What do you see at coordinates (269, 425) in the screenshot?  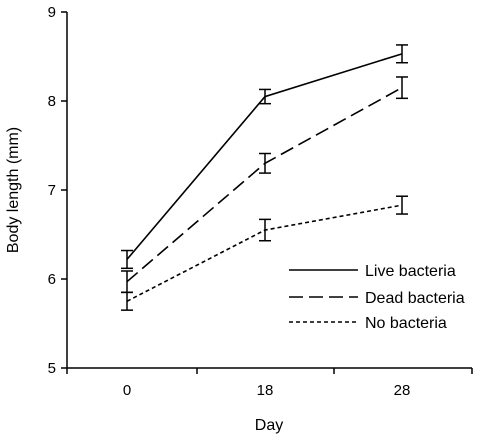 I see `x-axis-title: Day` at bounding box center [269, 425].